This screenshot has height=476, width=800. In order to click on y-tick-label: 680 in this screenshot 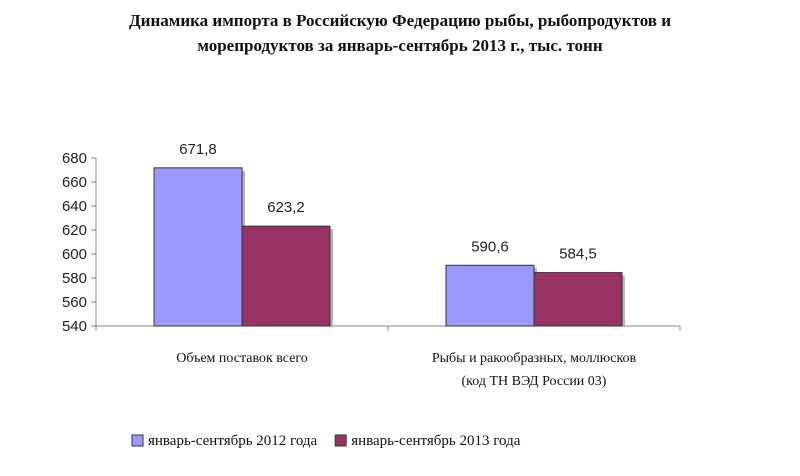, I will do `click(74, 158)`.